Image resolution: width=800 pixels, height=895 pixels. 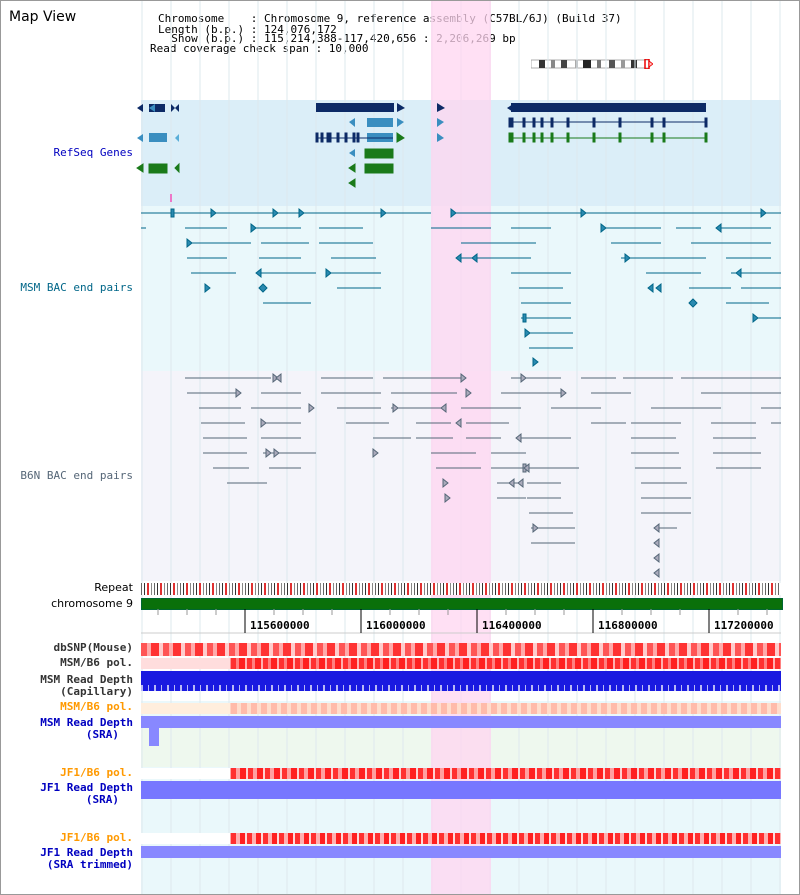 I want to click on dbsnp-track-label: dbSNP(Mouse), so click(x=93, y=647).